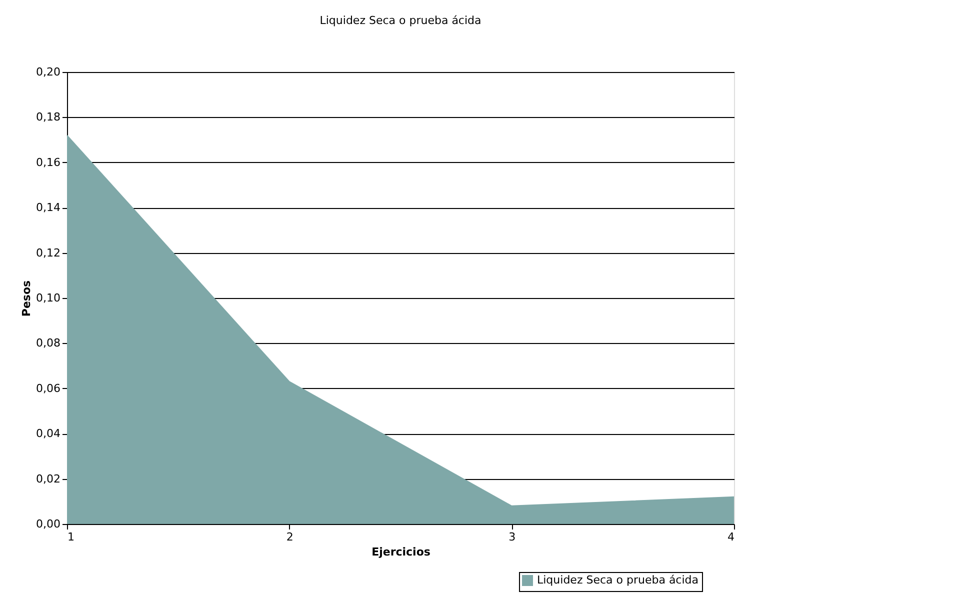  Describe the element at coordinates (27, 298) in the screenshot. I see `y-axis-title: Pesos` at that location.